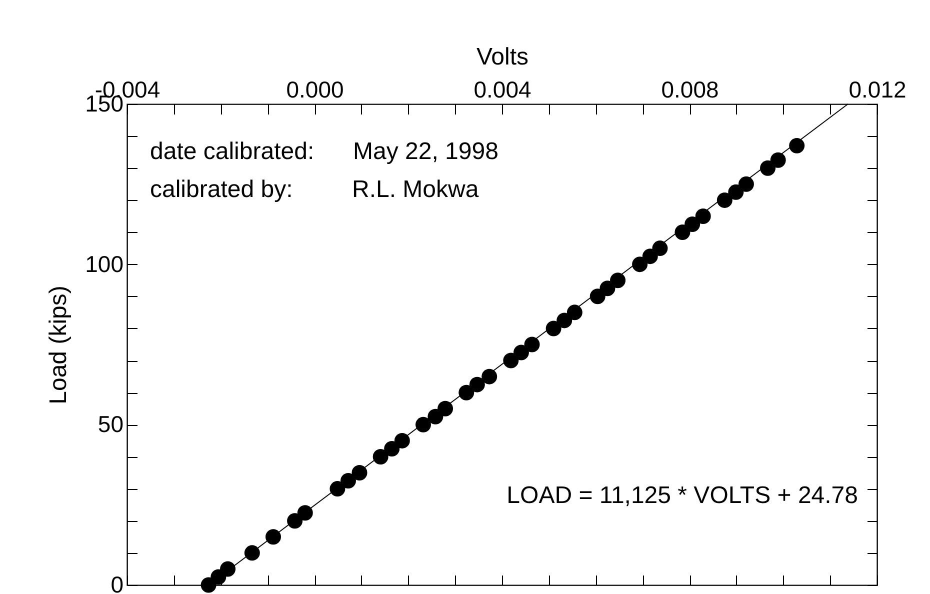 This screenshot has width=930, height=594. I want to click on annotation: LOAD = 11,125 * VOLTS + 24.78, so click(682, 495).